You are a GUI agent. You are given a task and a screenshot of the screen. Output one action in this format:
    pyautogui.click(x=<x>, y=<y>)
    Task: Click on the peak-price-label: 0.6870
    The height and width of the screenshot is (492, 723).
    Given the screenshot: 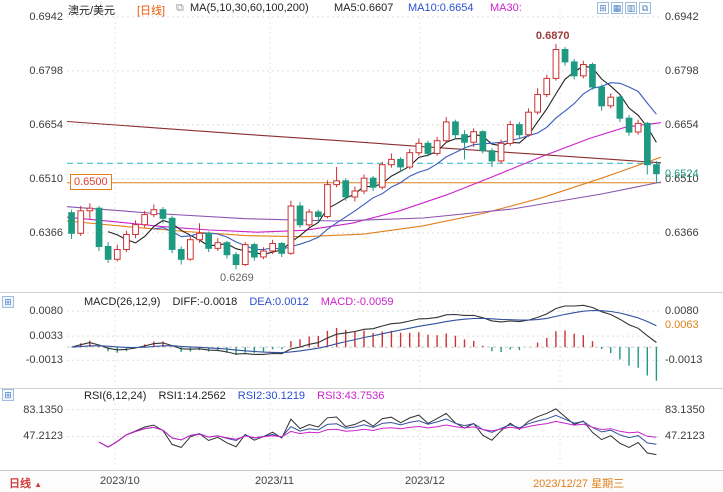 What is the action you would take?
    pyautogui.click(x=552, y=35)
    